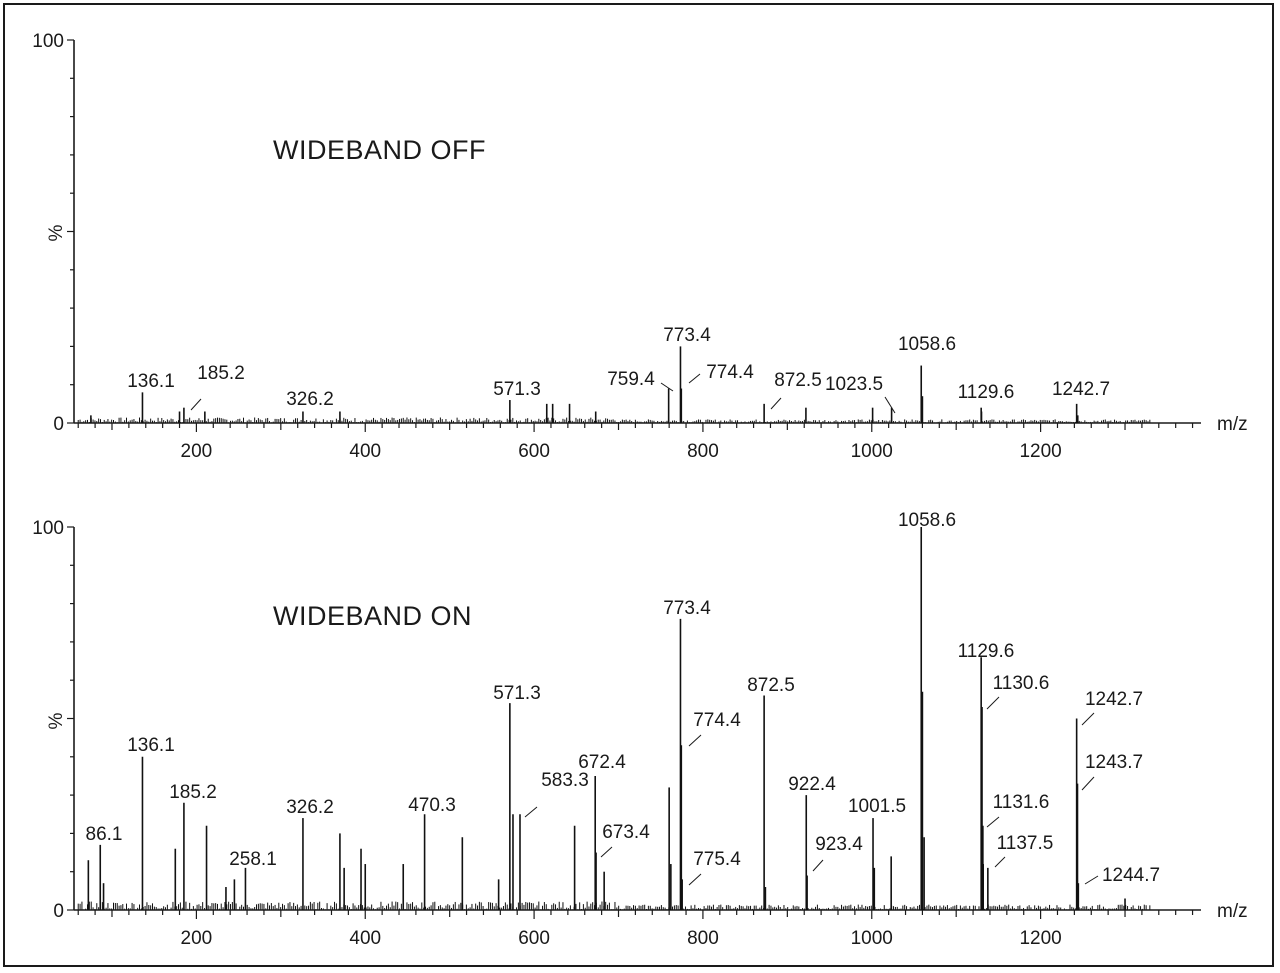 The image size is (1280, 973). I want to click on peak-label: 922.4, so click(812, 784).